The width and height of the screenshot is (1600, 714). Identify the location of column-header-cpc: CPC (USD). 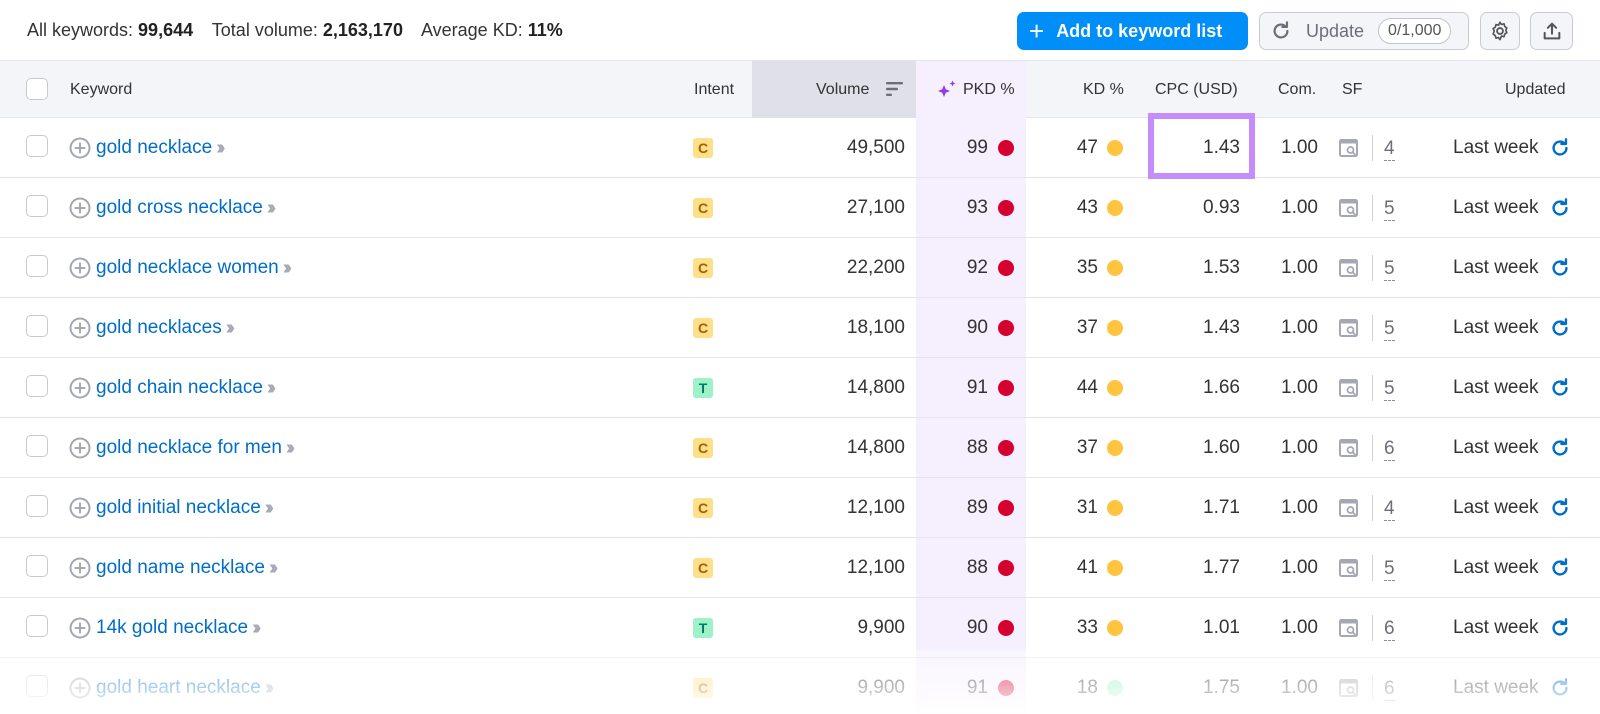
(1196, 89).